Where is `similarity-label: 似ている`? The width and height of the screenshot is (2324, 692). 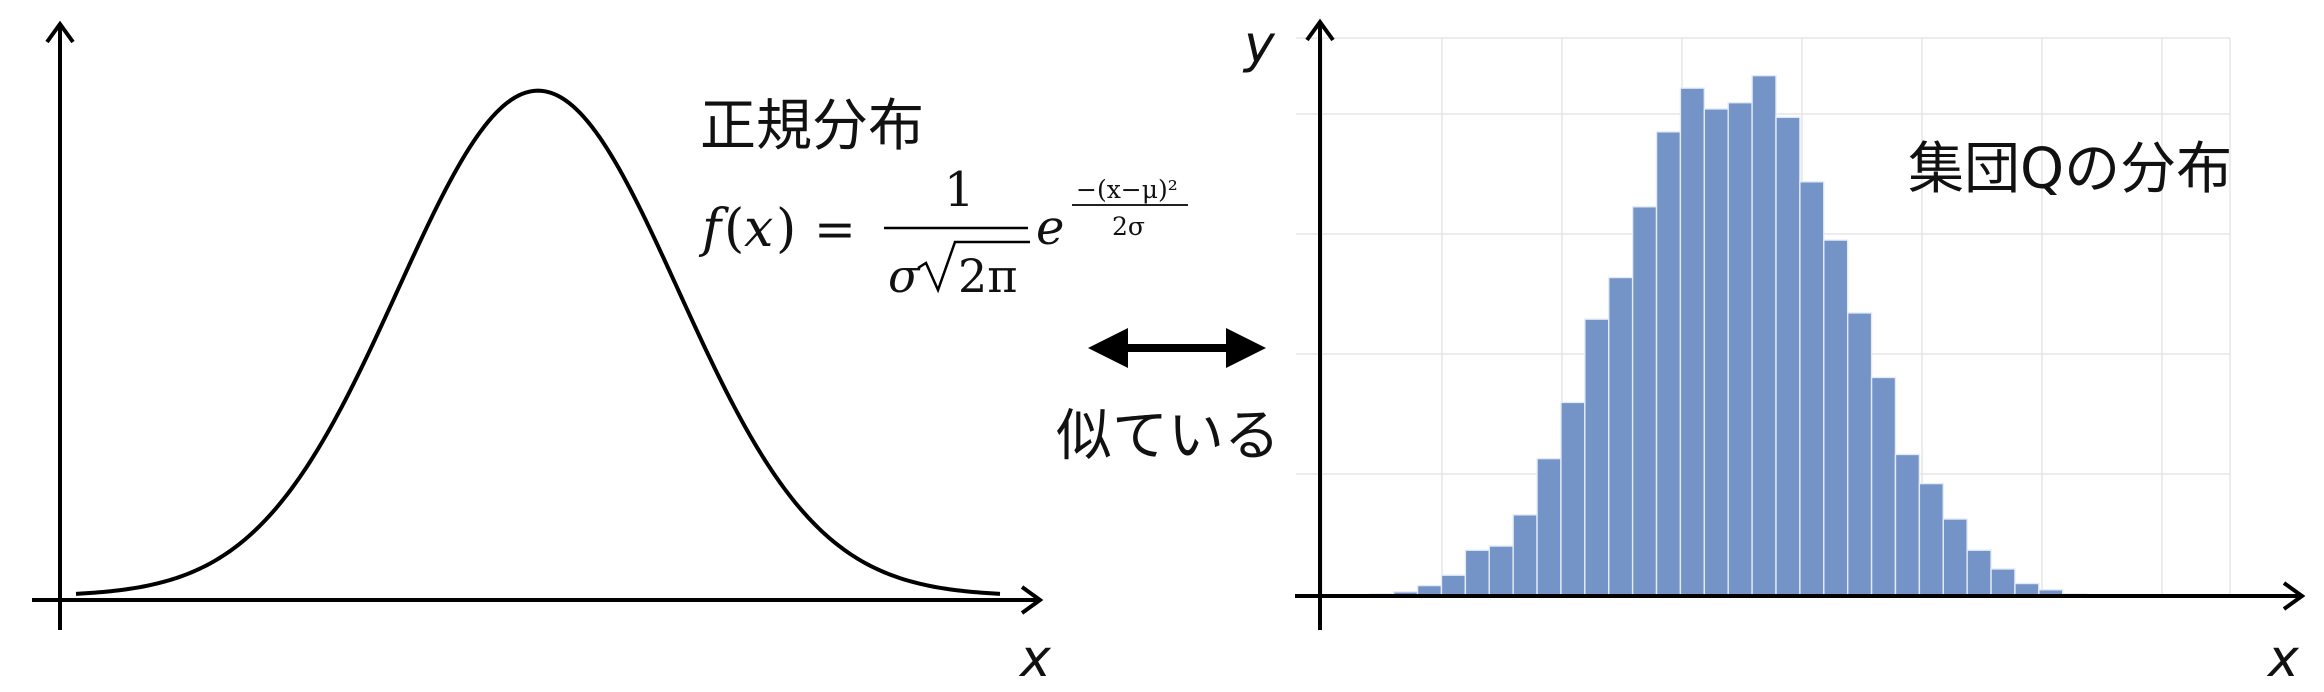
similarity-label: 似ている is located at coordinates (1168, 436).